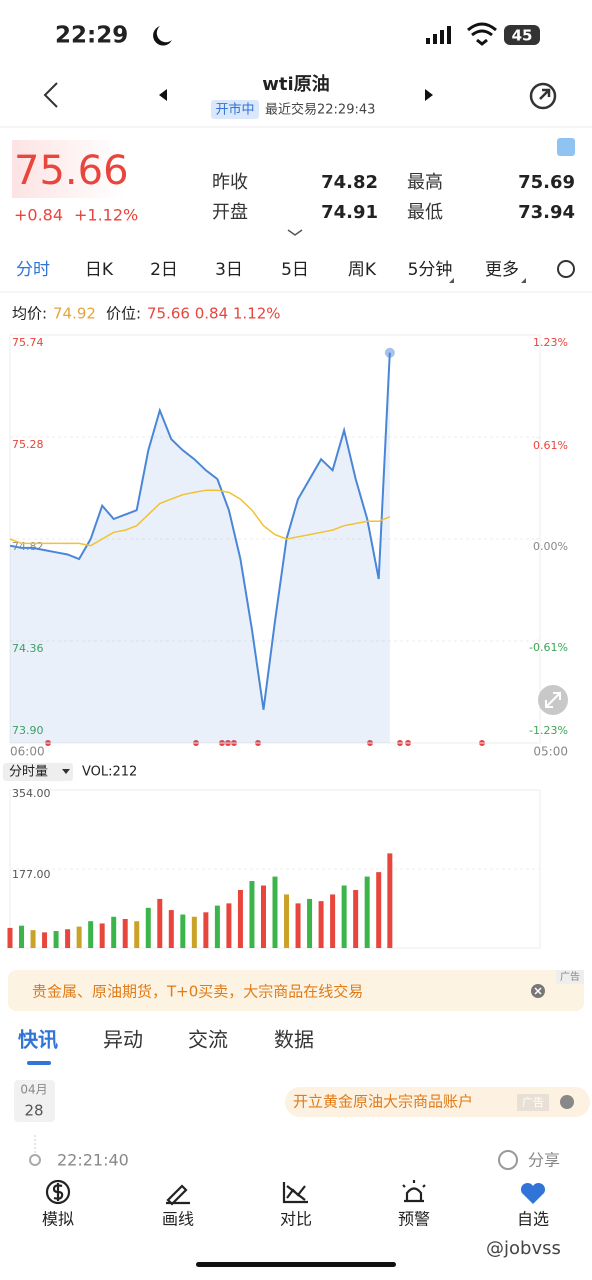 This screenshot has width=592, height=1280. What do you see at coordinates (523, 1248) in the screenshot?
I see `watermark: @jobvss` at bounding box center [523, 1248].